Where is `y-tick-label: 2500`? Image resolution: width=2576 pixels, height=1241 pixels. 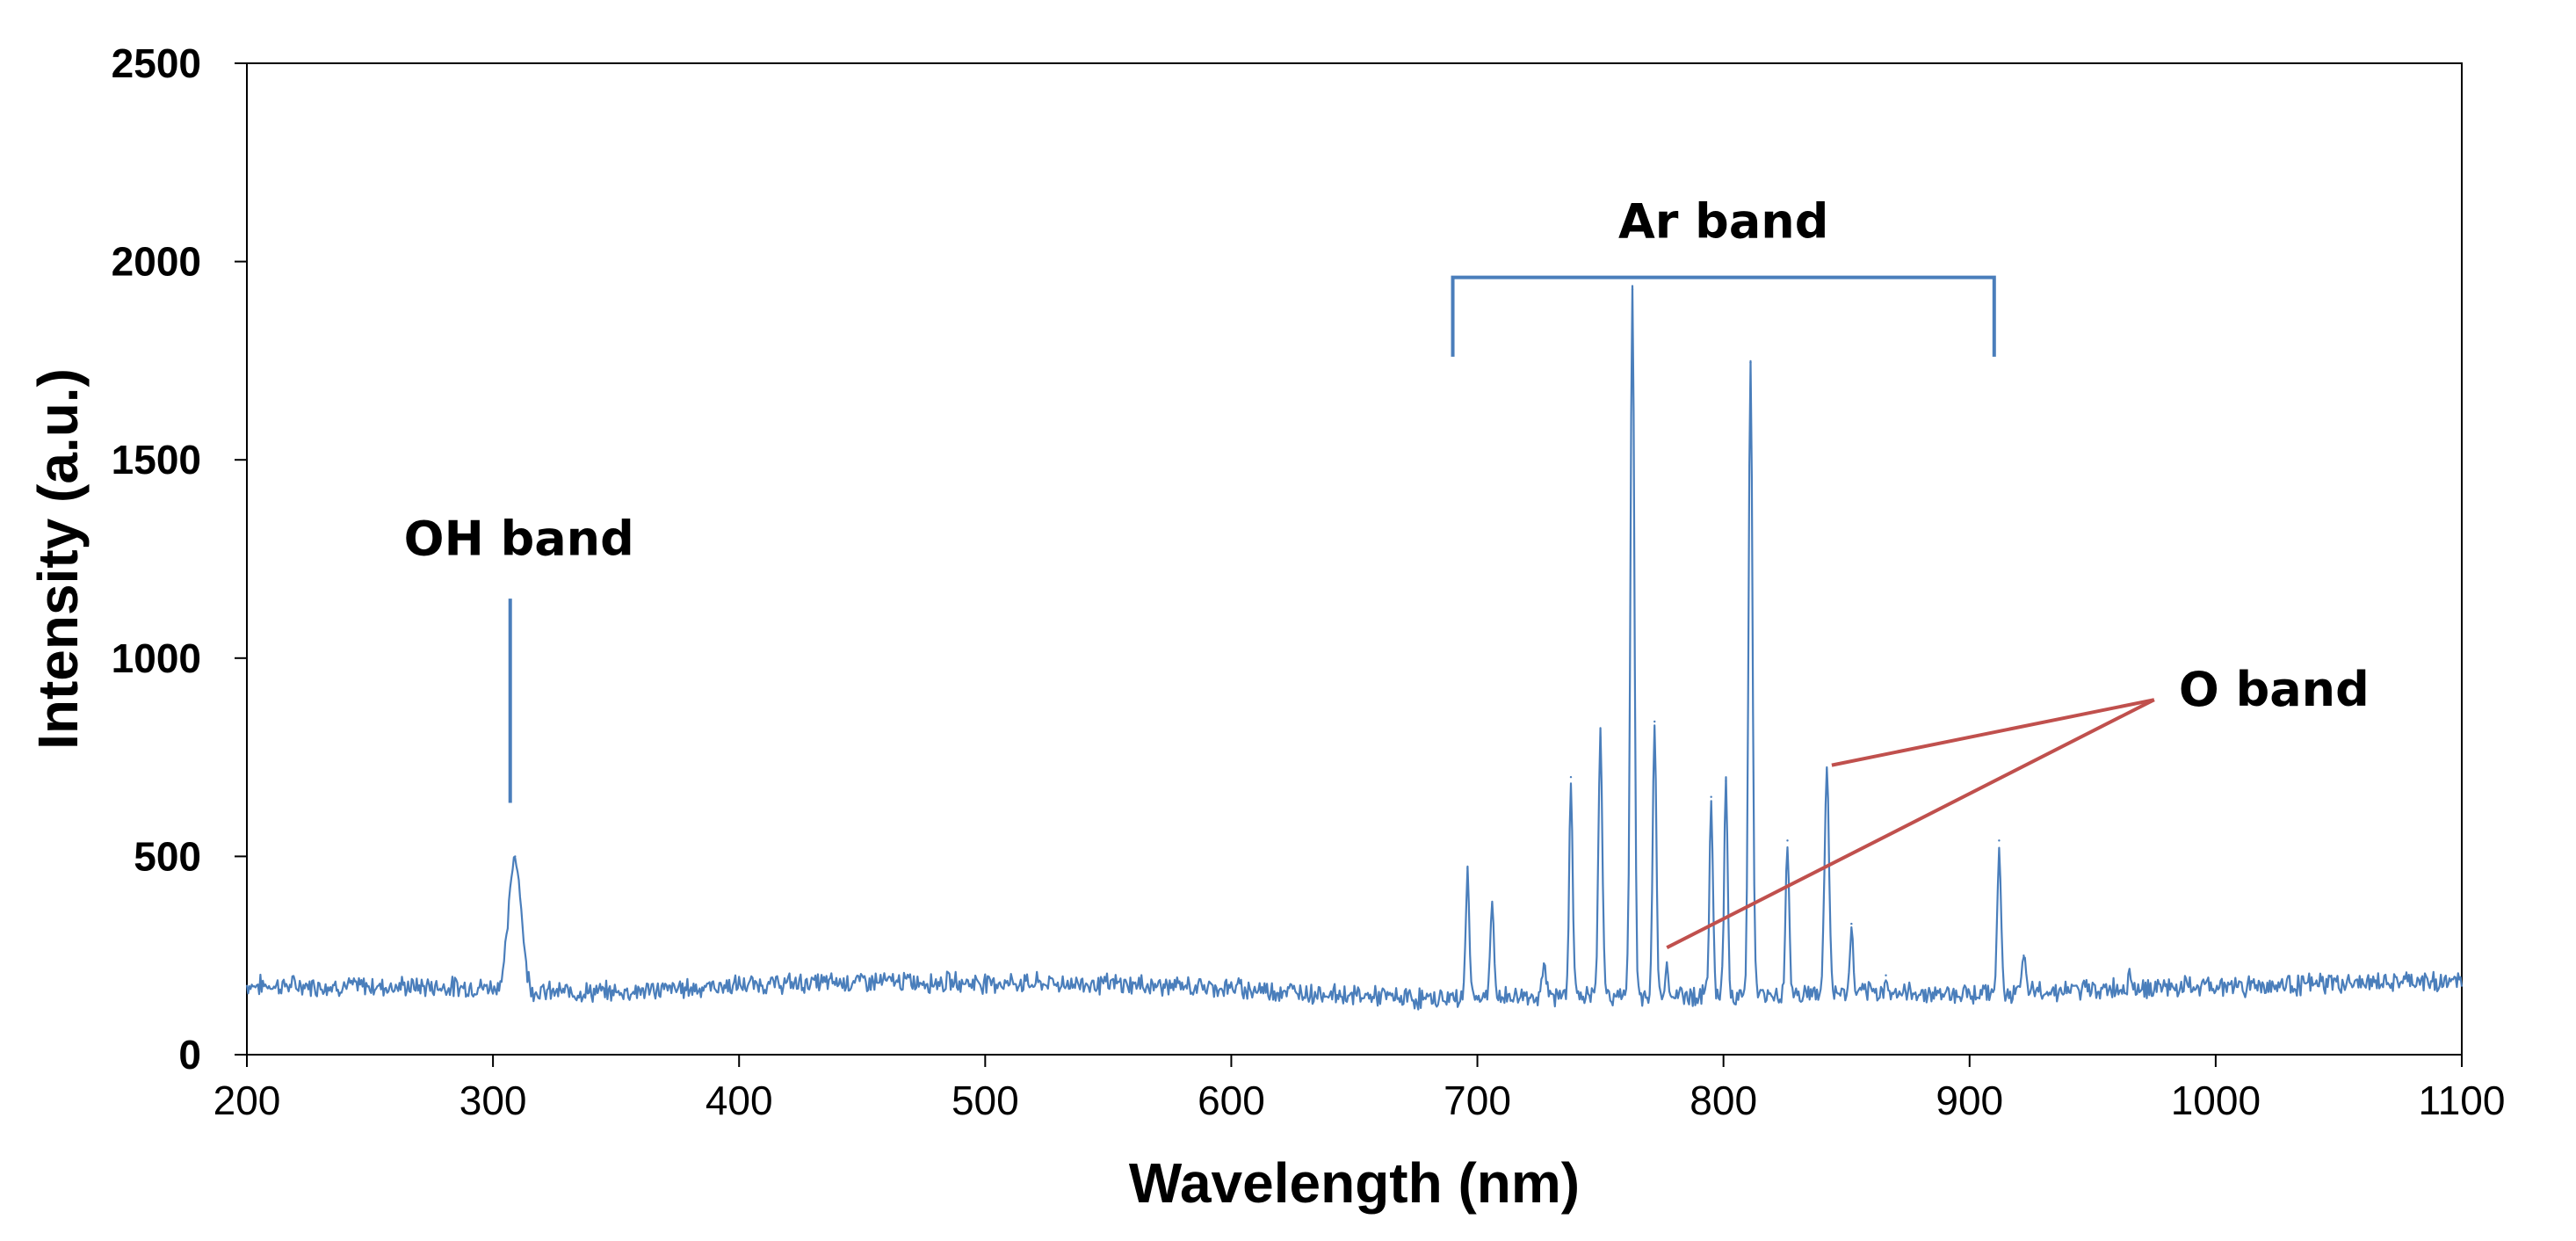 y-tick-label: 2500 is located at coordinates (156, 63).